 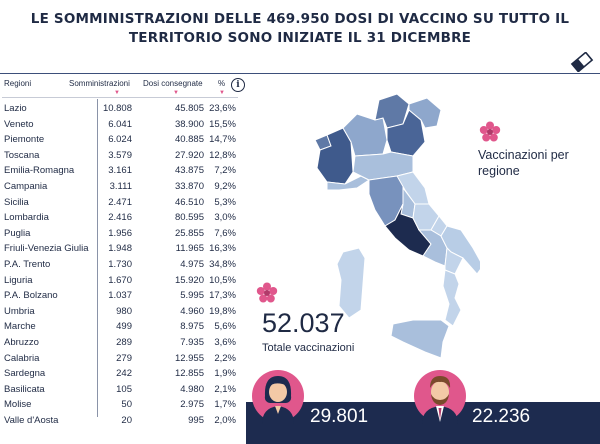 I want to click on table-row: Lombardia 2.416 80.595 3,0%, so click(x=120, y=218).